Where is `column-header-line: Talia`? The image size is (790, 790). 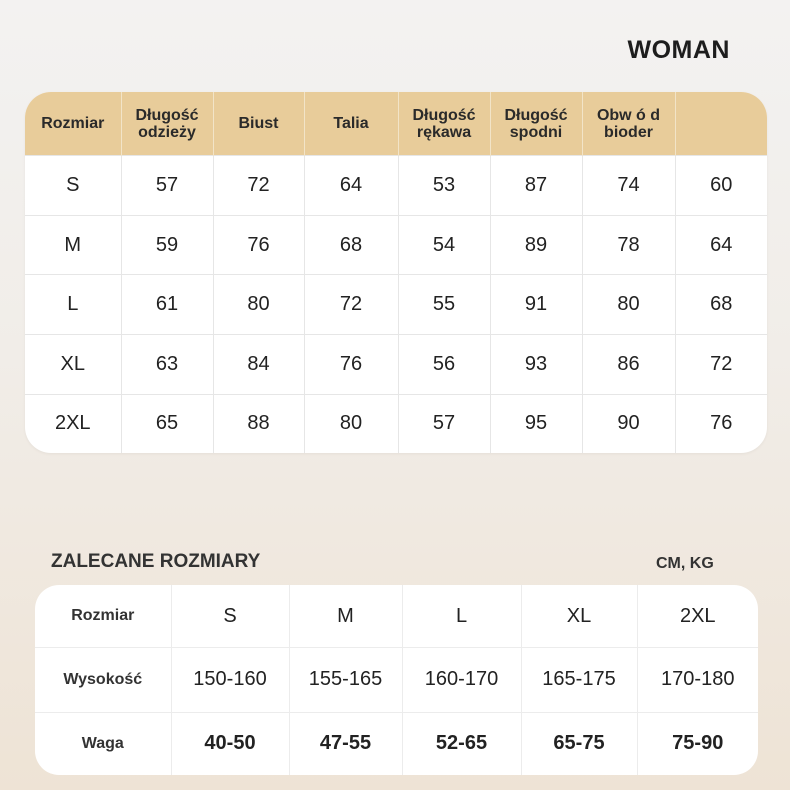 column-header-line: Talia is located at coordinates (351, 123).